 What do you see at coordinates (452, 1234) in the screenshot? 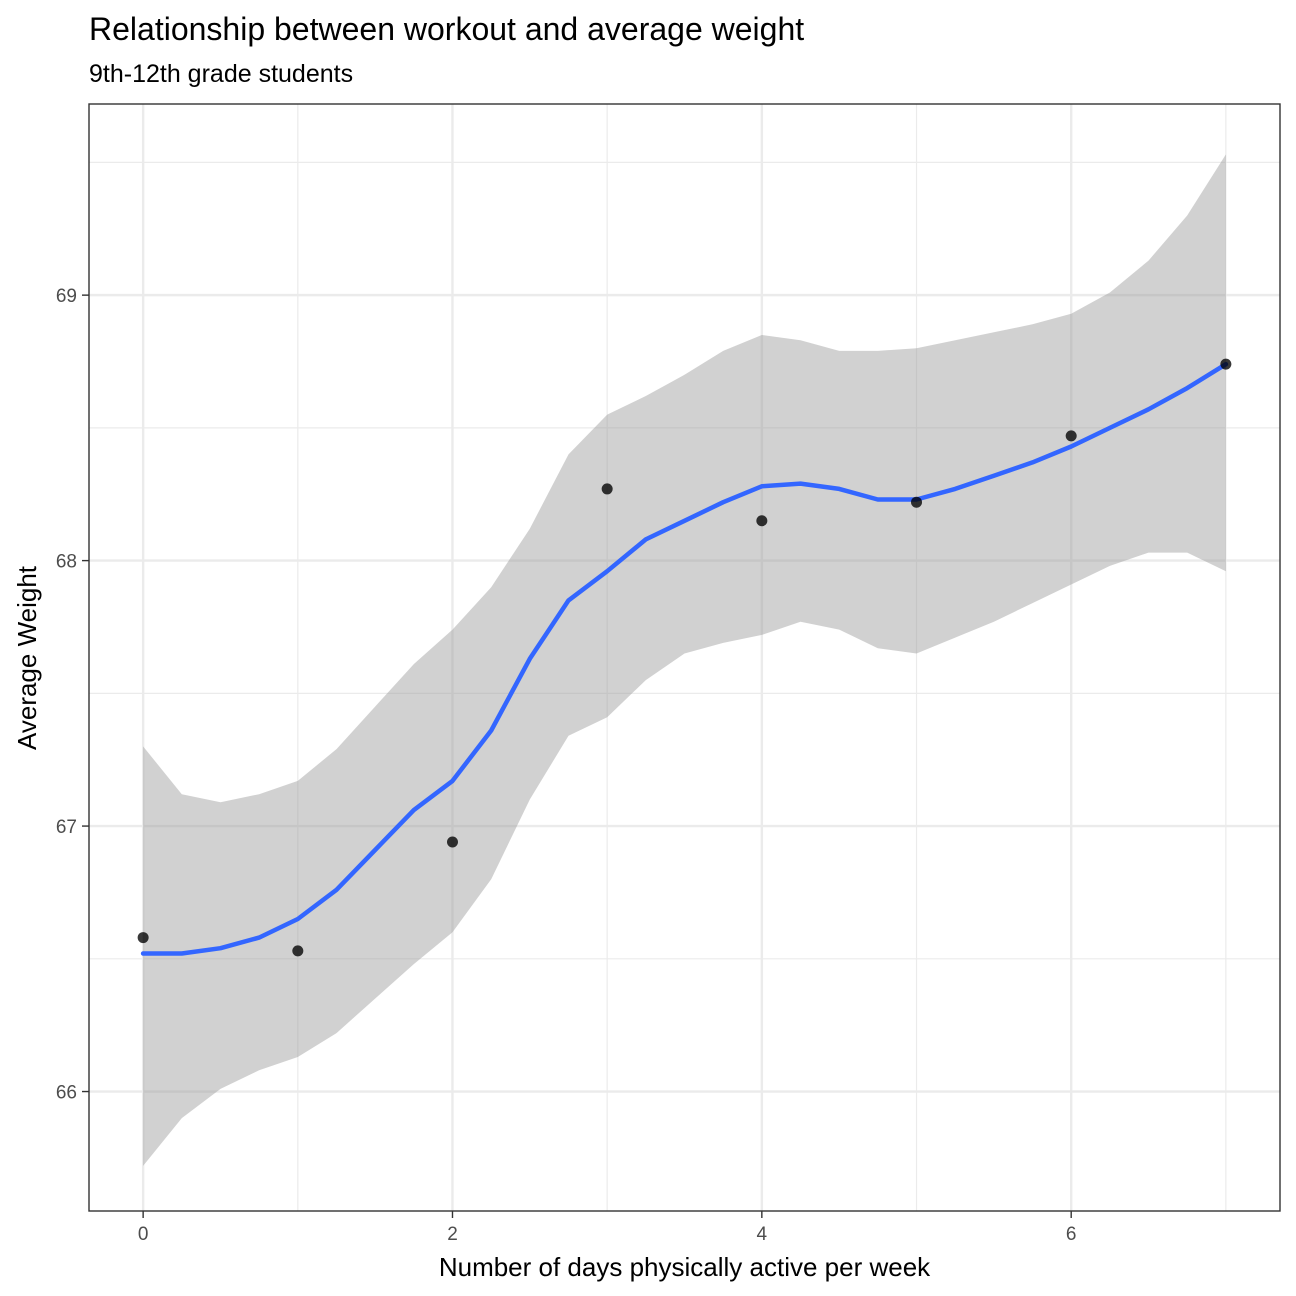
I see `x-tick-label: 2` at bounding box center [452, 1234].